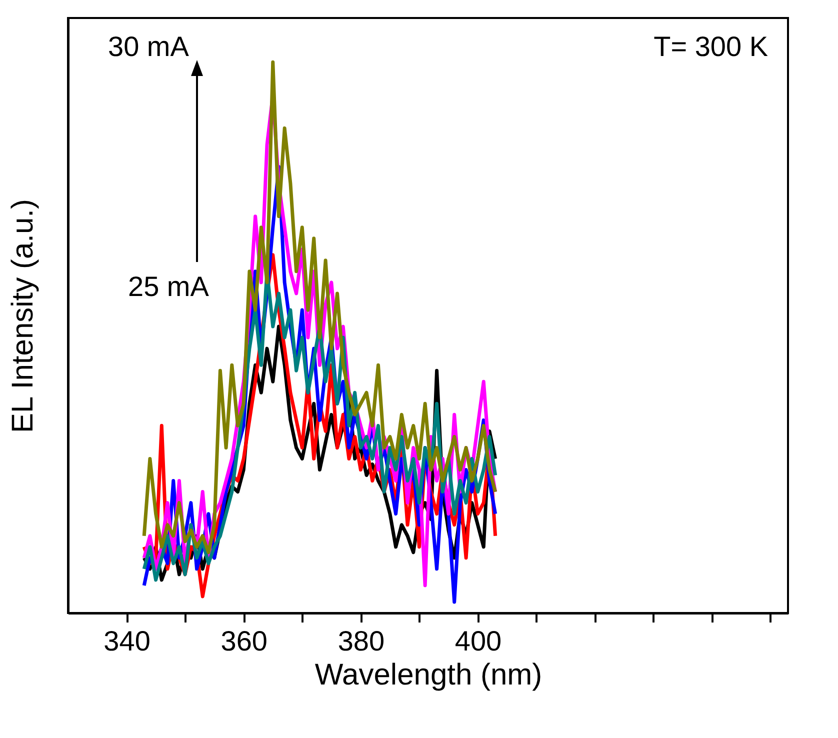 The width and height of the screenshot is (838, 738). I want to click on text: 30 mA, so click(149, 46).